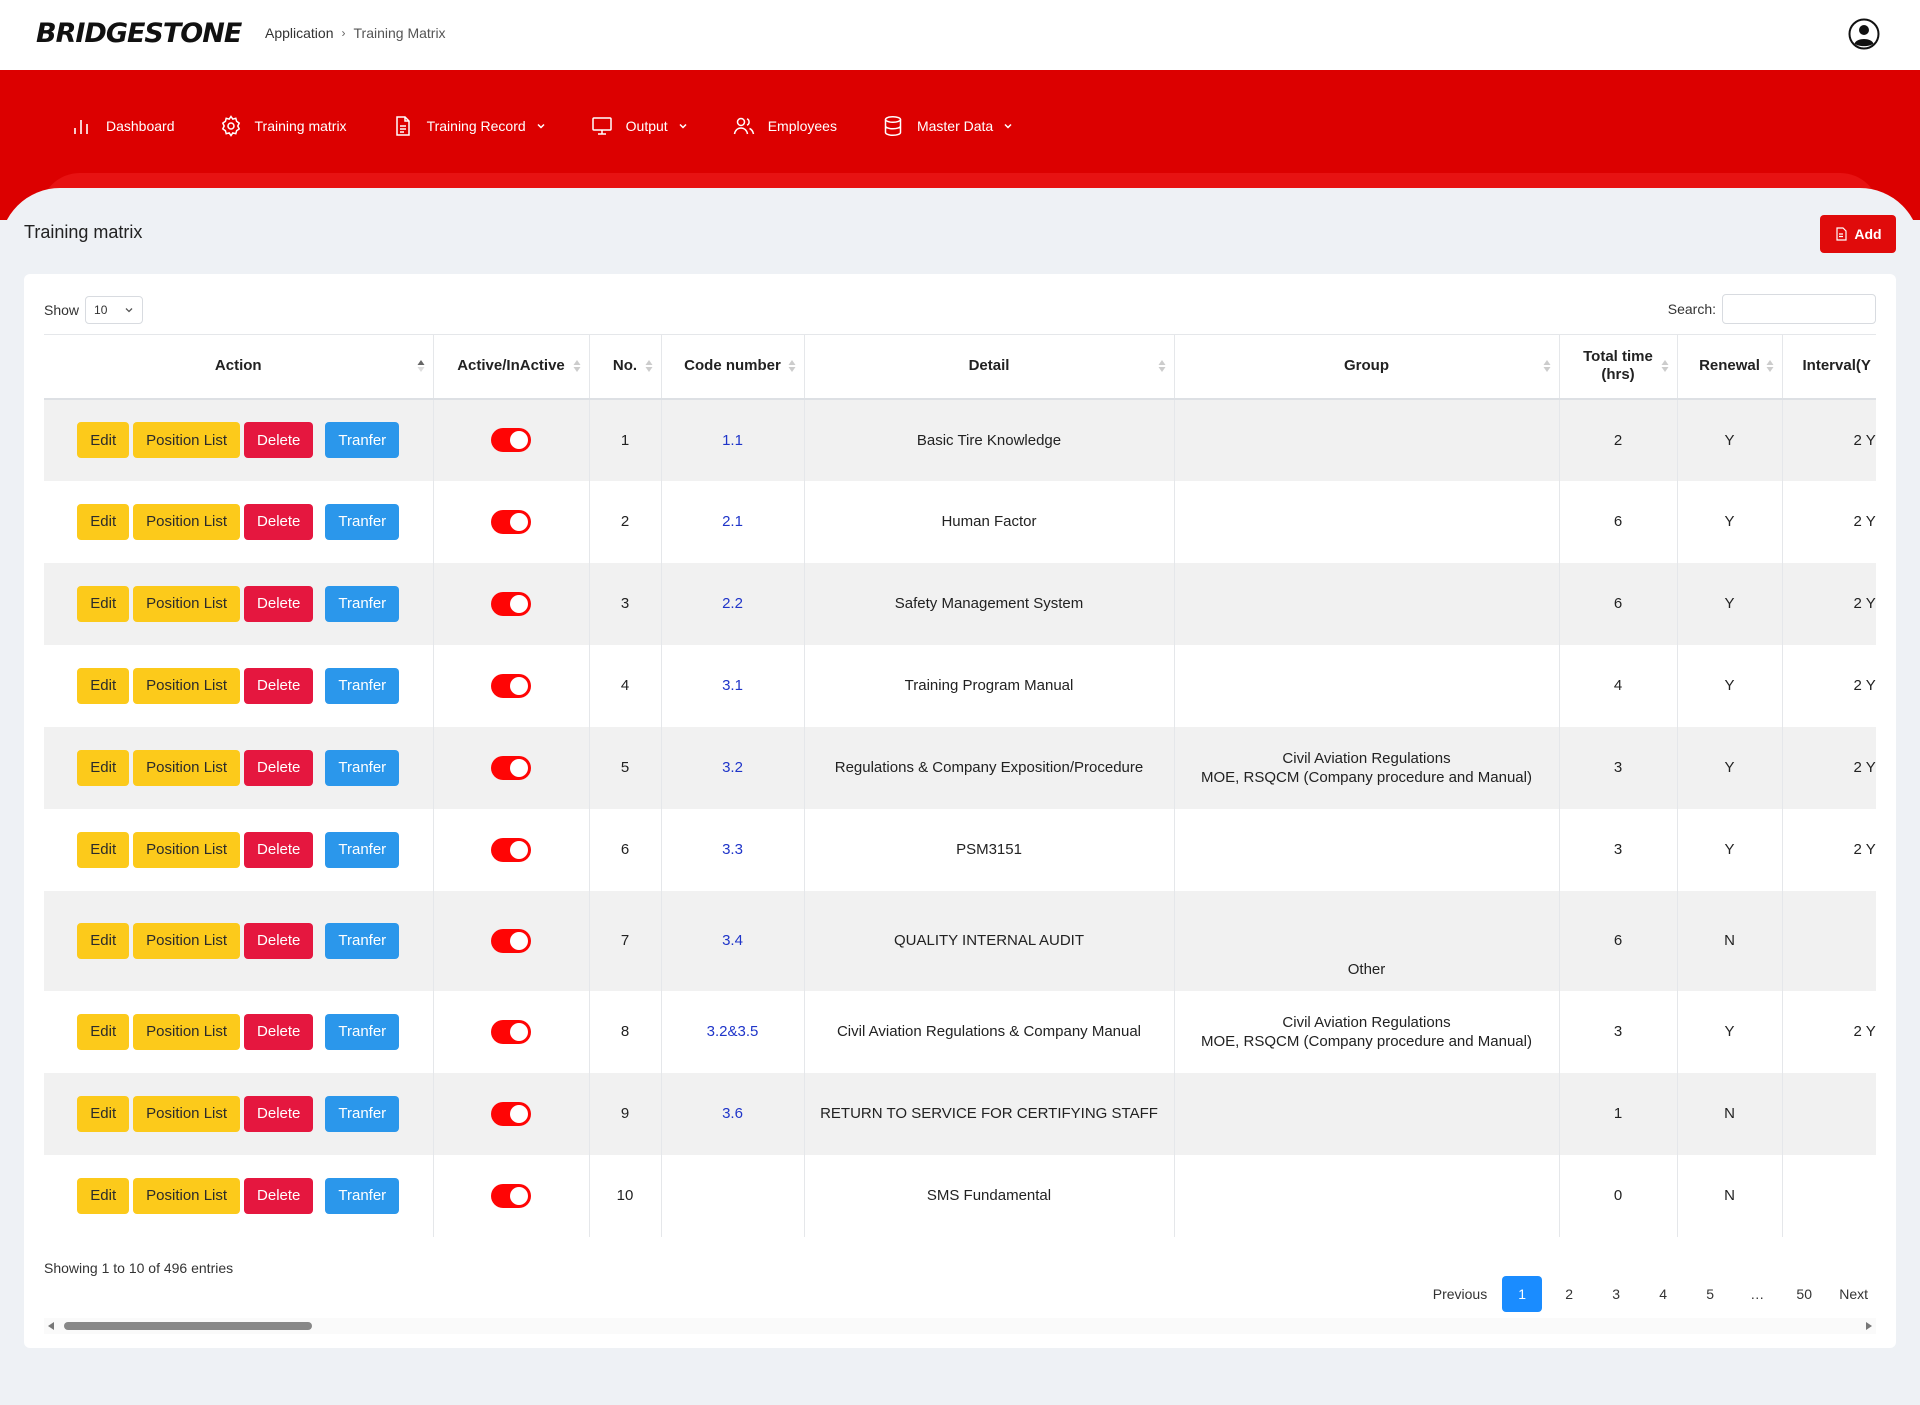 The height and width of the screenshot is (1405, 1920). I want to click on action-cell: Edit Position List Delete Tranfer, so click(239, 849).